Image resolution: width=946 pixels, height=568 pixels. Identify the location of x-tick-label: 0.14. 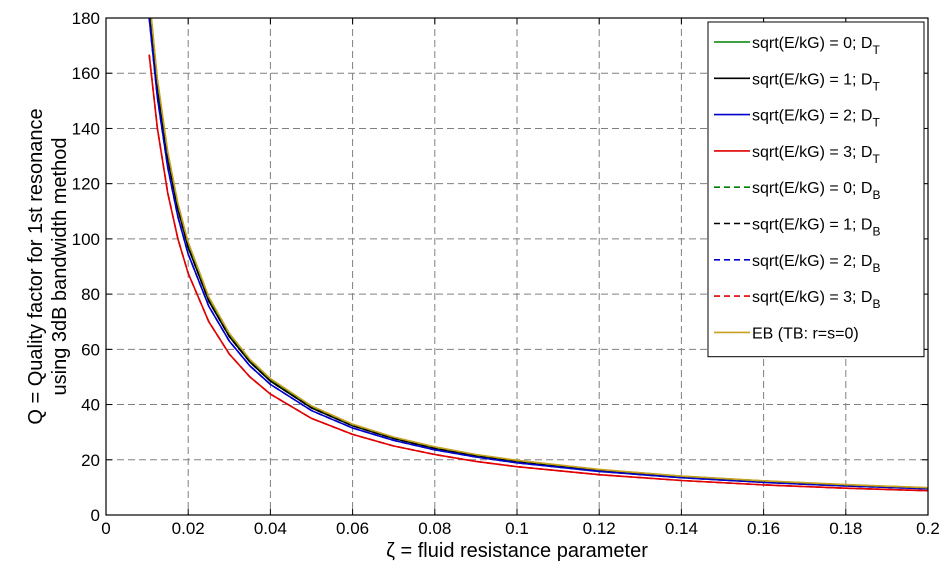
(681, 528).